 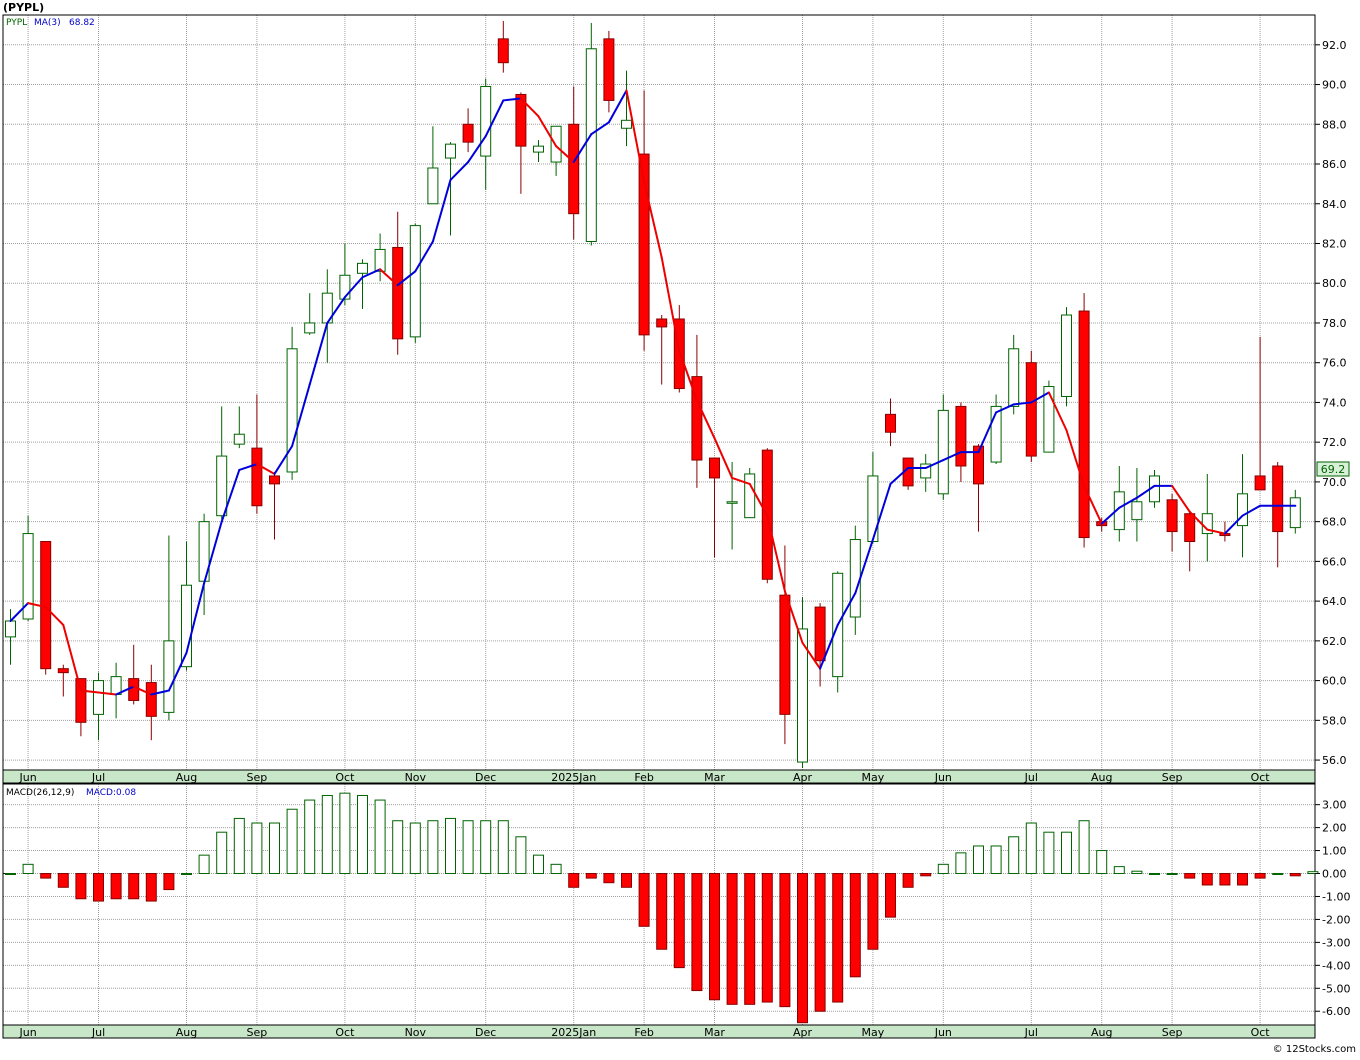 I want to click on macd-tick-label: 3.00, so click(x=1334, y=805).